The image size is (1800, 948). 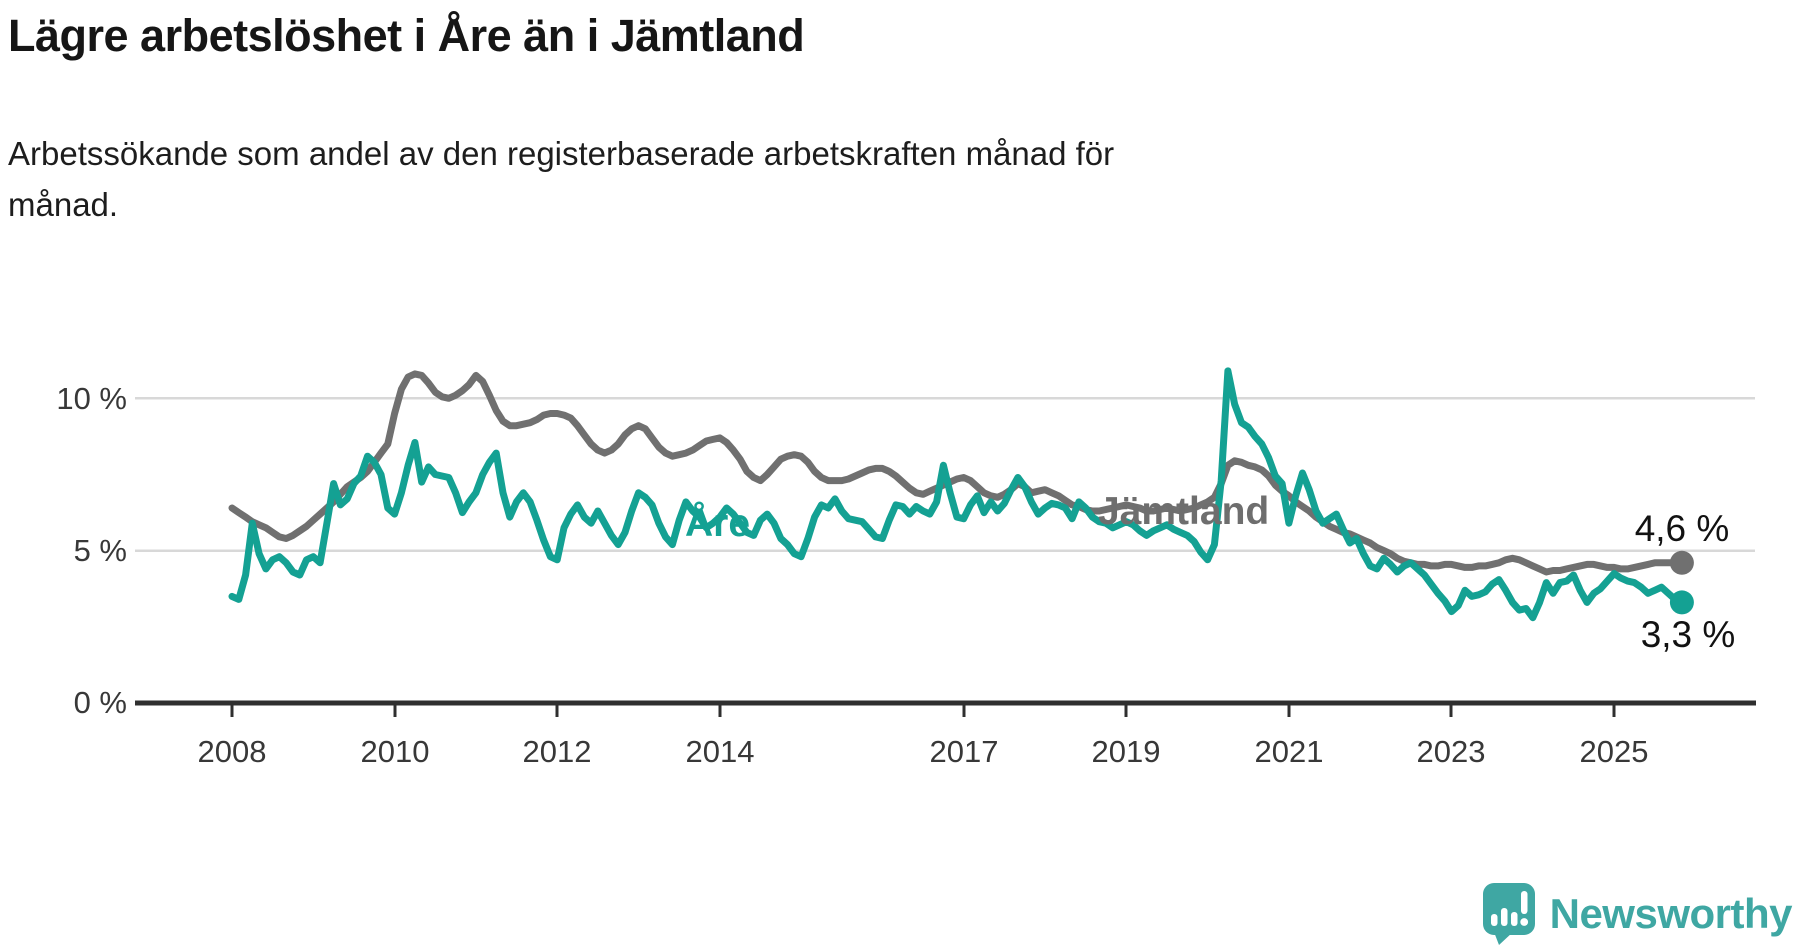 I want to click on end-label-are: 3,3 %, so click(x=1688, y=634).